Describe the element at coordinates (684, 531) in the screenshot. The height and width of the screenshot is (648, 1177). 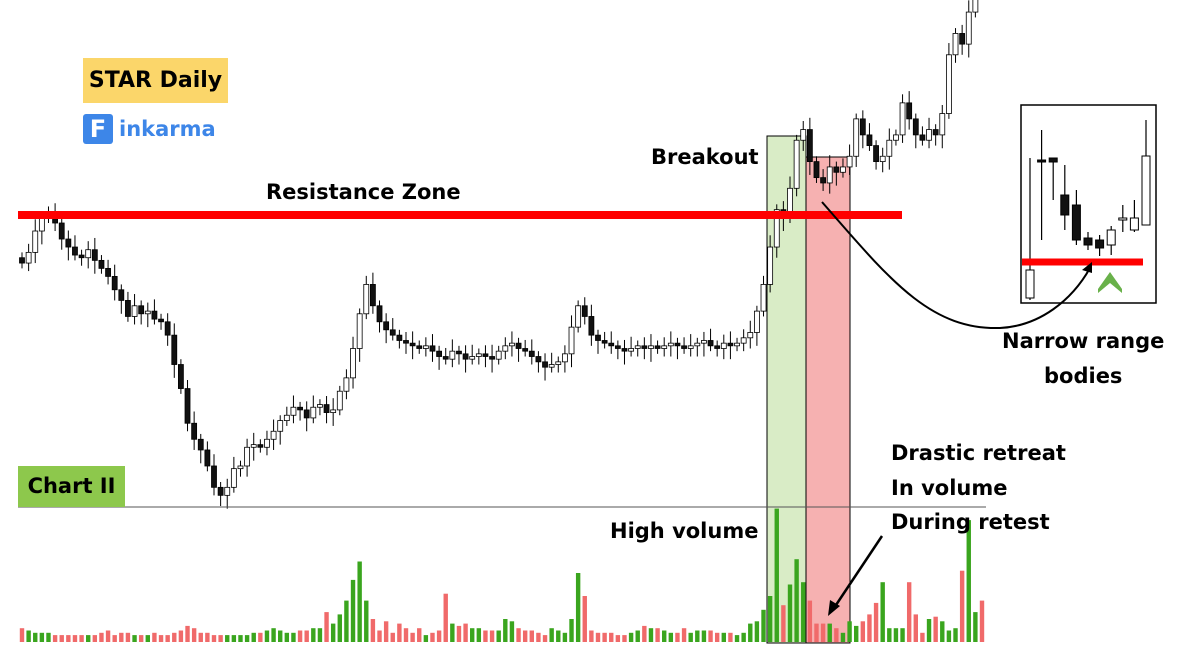
I see `high-volume-label: High volume` at that location.